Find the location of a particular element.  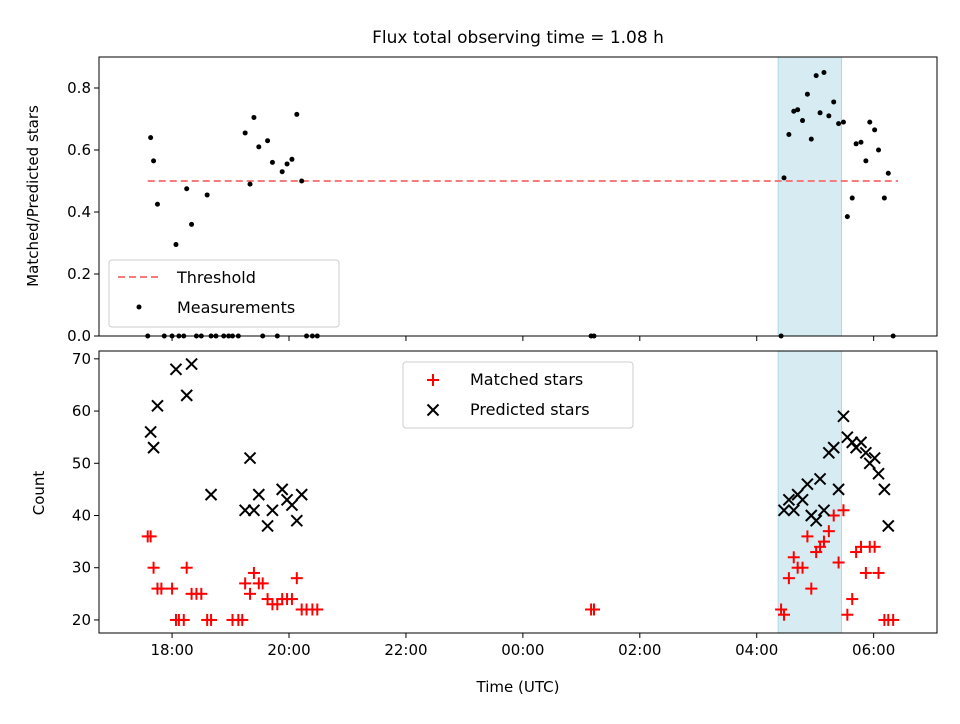

x-tick-label: 18:00 is located at coordinates (171, 650).